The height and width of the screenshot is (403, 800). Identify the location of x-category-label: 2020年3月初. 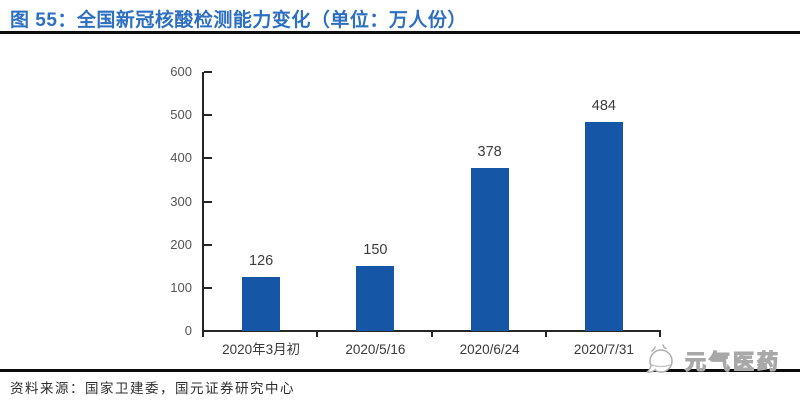
(261, 349).